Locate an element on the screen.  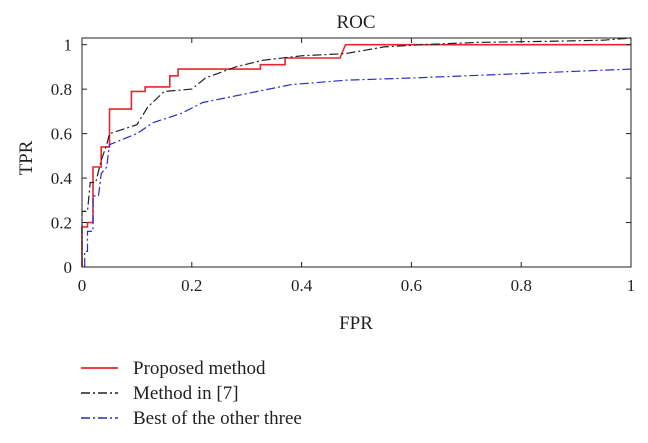
x-tick-label: 0 is located at coordinates (82, 285).